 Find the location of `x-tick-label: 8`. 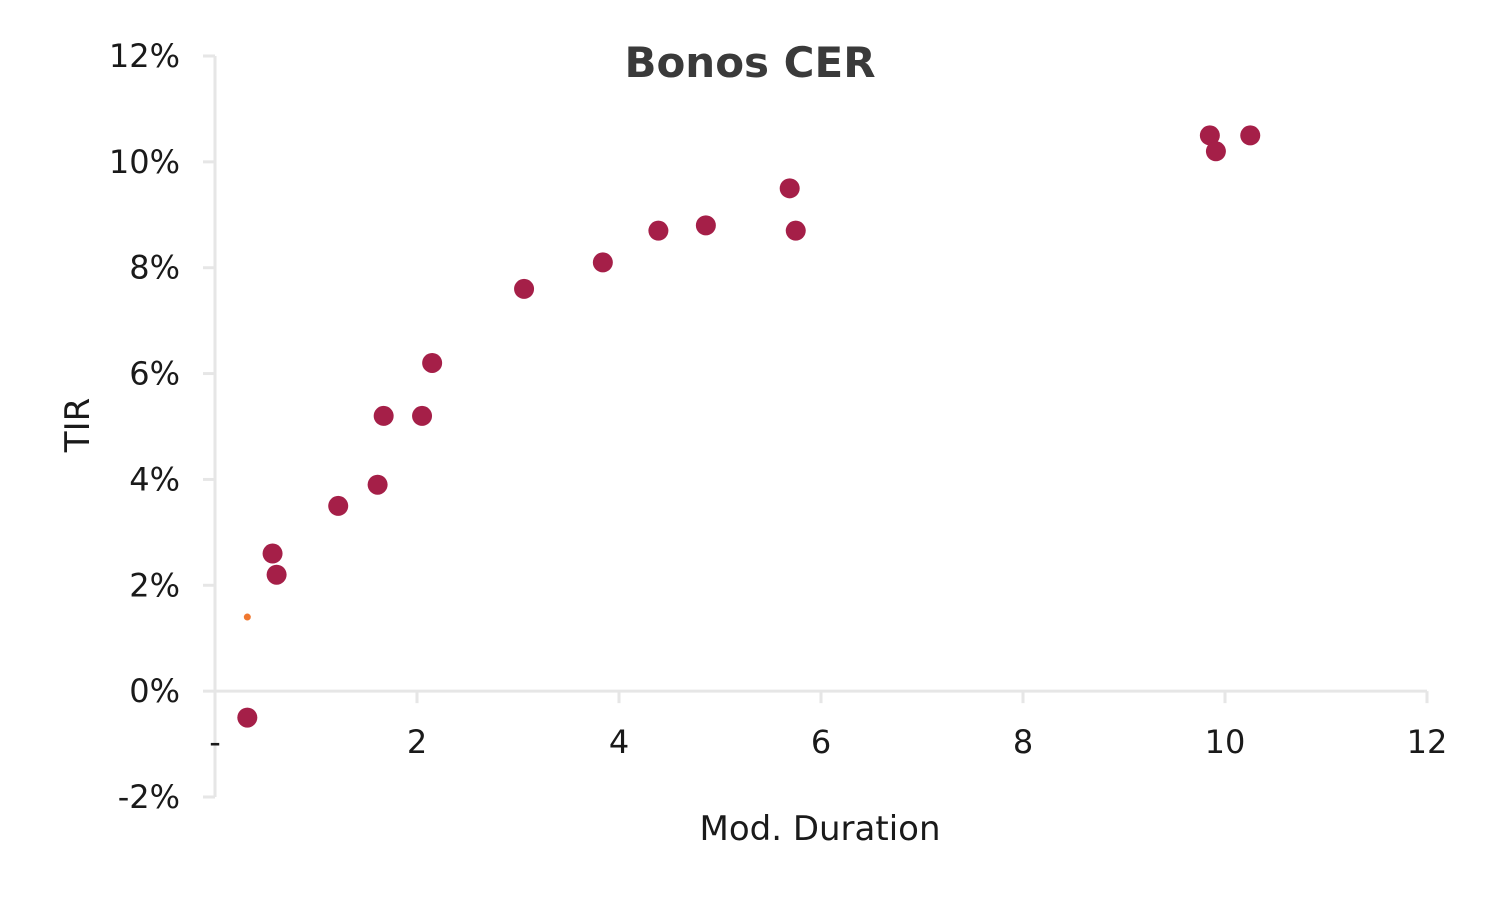

x-tick-label: 8 is located at coordinates (1023, 742).